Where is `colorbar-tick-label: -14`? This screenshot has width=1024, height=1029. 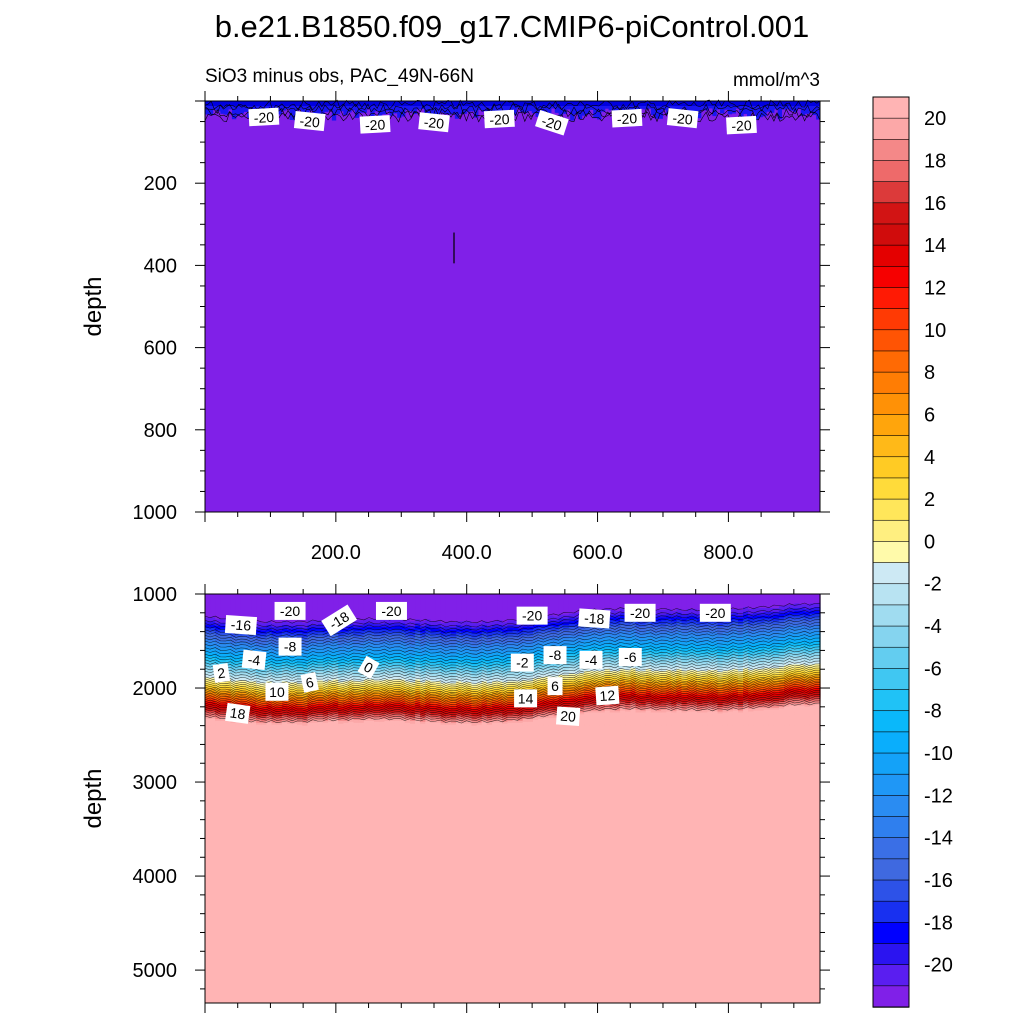
colorbar-tick-label: -14 is located at coordinates (938, 839).